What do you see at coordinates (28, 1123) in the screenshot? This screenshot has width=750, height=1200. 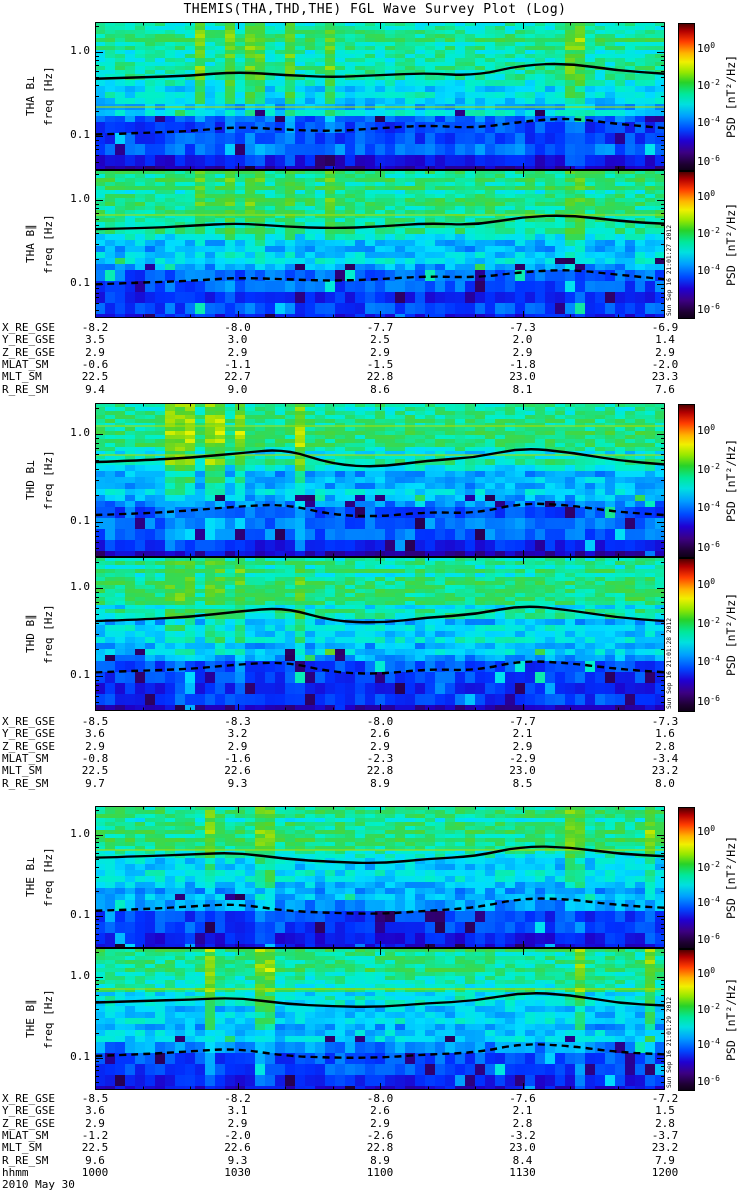 I see `ephemeris-row-label: Z_RE_GSE` at bounding box center [28, 1123].